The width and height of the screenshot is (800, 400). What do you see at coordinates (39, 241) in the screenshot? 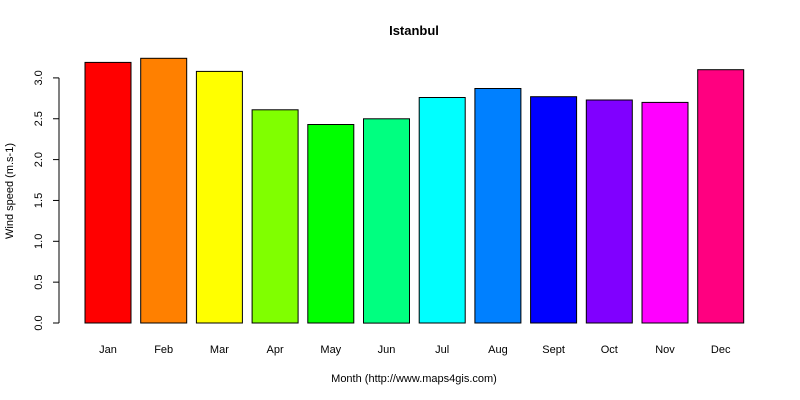
I see `y-tick-label: 1.0` at bounding box center [39, 241].